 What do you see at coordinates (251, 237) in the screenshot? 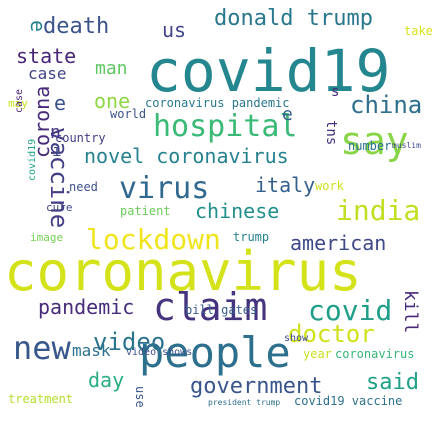
I see `word-trump: trump` at bounding box center [251, 237].